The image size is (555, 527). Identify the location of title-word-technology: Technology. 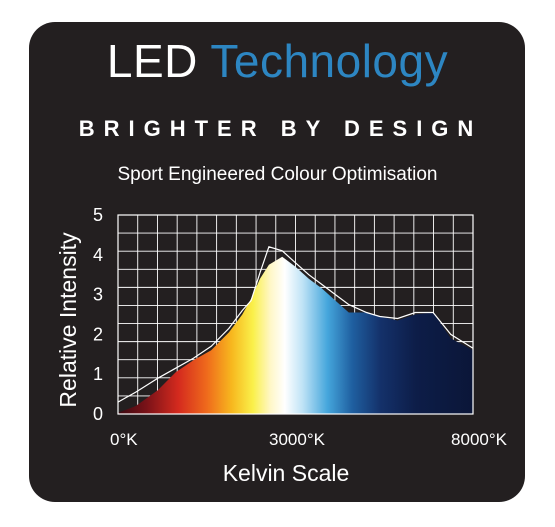
(329, 61).